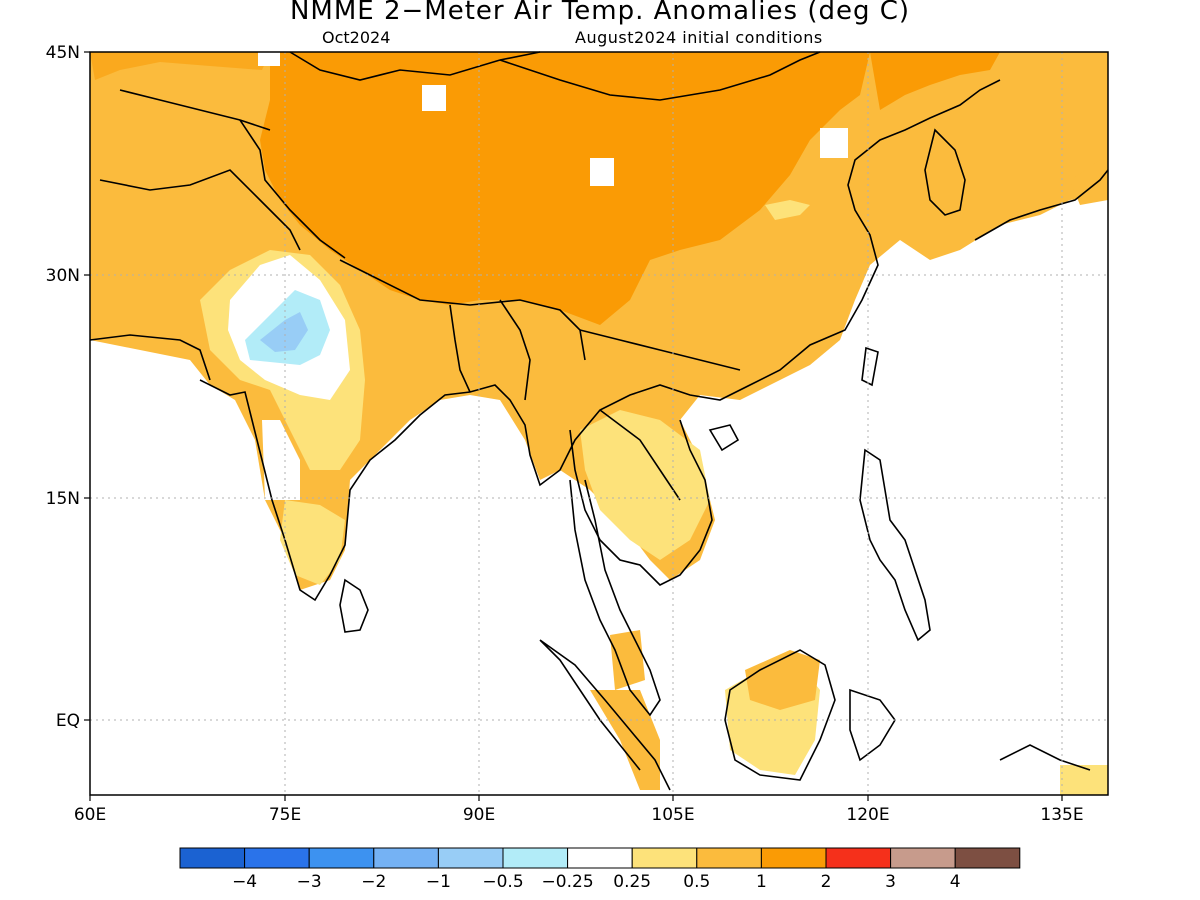 This screenshot has height=900, width=1200. I want to click on colorbar-label: 0.5, so click(697, 882).